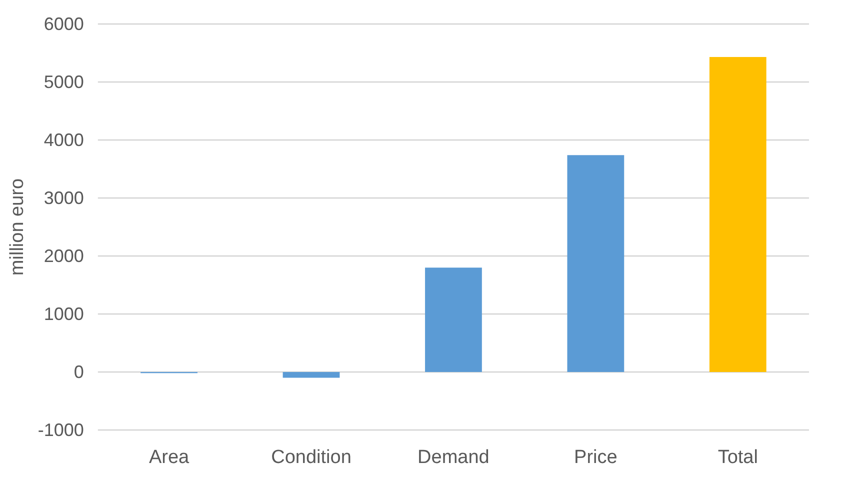 The width and height of the screenshot is (849, 482). What do you see at coordinates (64, 198) in the screenshot?
I see `y-tick-label: 3000` at bounding box center [64, 198].